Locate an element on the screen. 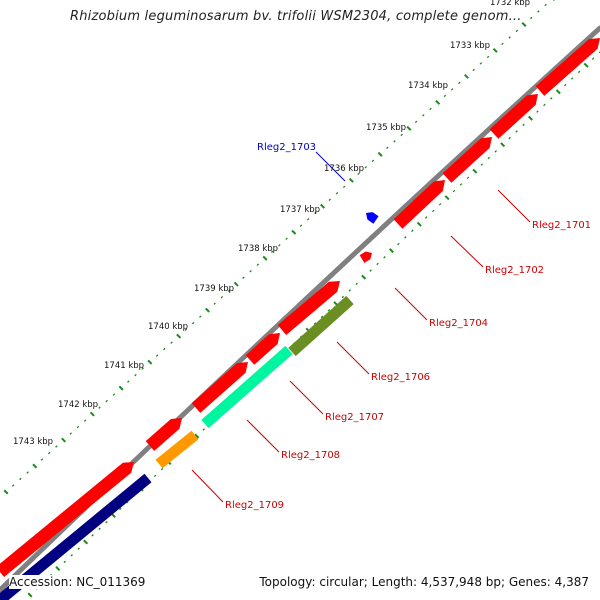  gene-label-rleg2-1708: Rleg2_1708 is located at coordinates (310, 455).